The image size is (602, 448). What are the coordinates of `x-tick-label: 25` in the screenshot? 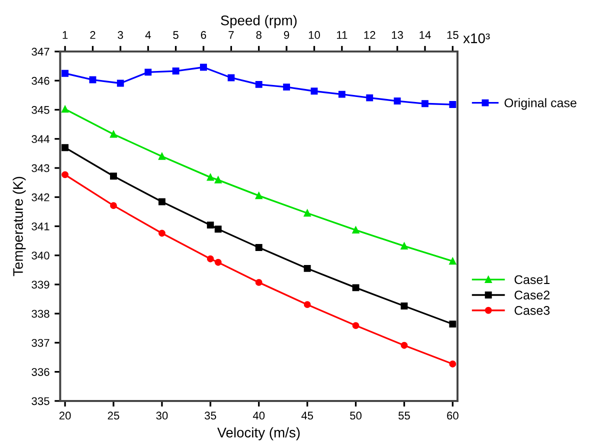 It's located at (114, 416).